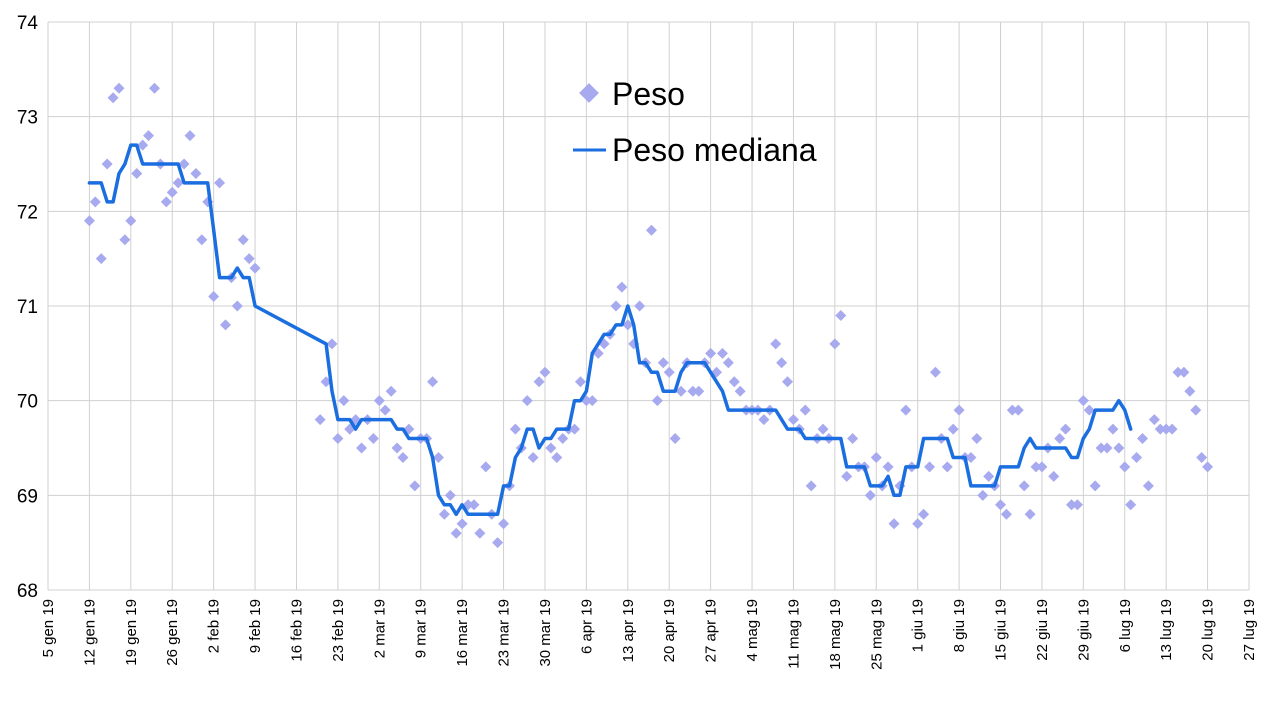 This screenshot has height=701, width=1271. I want to click on legend-marker-peso, so click(589, 93).